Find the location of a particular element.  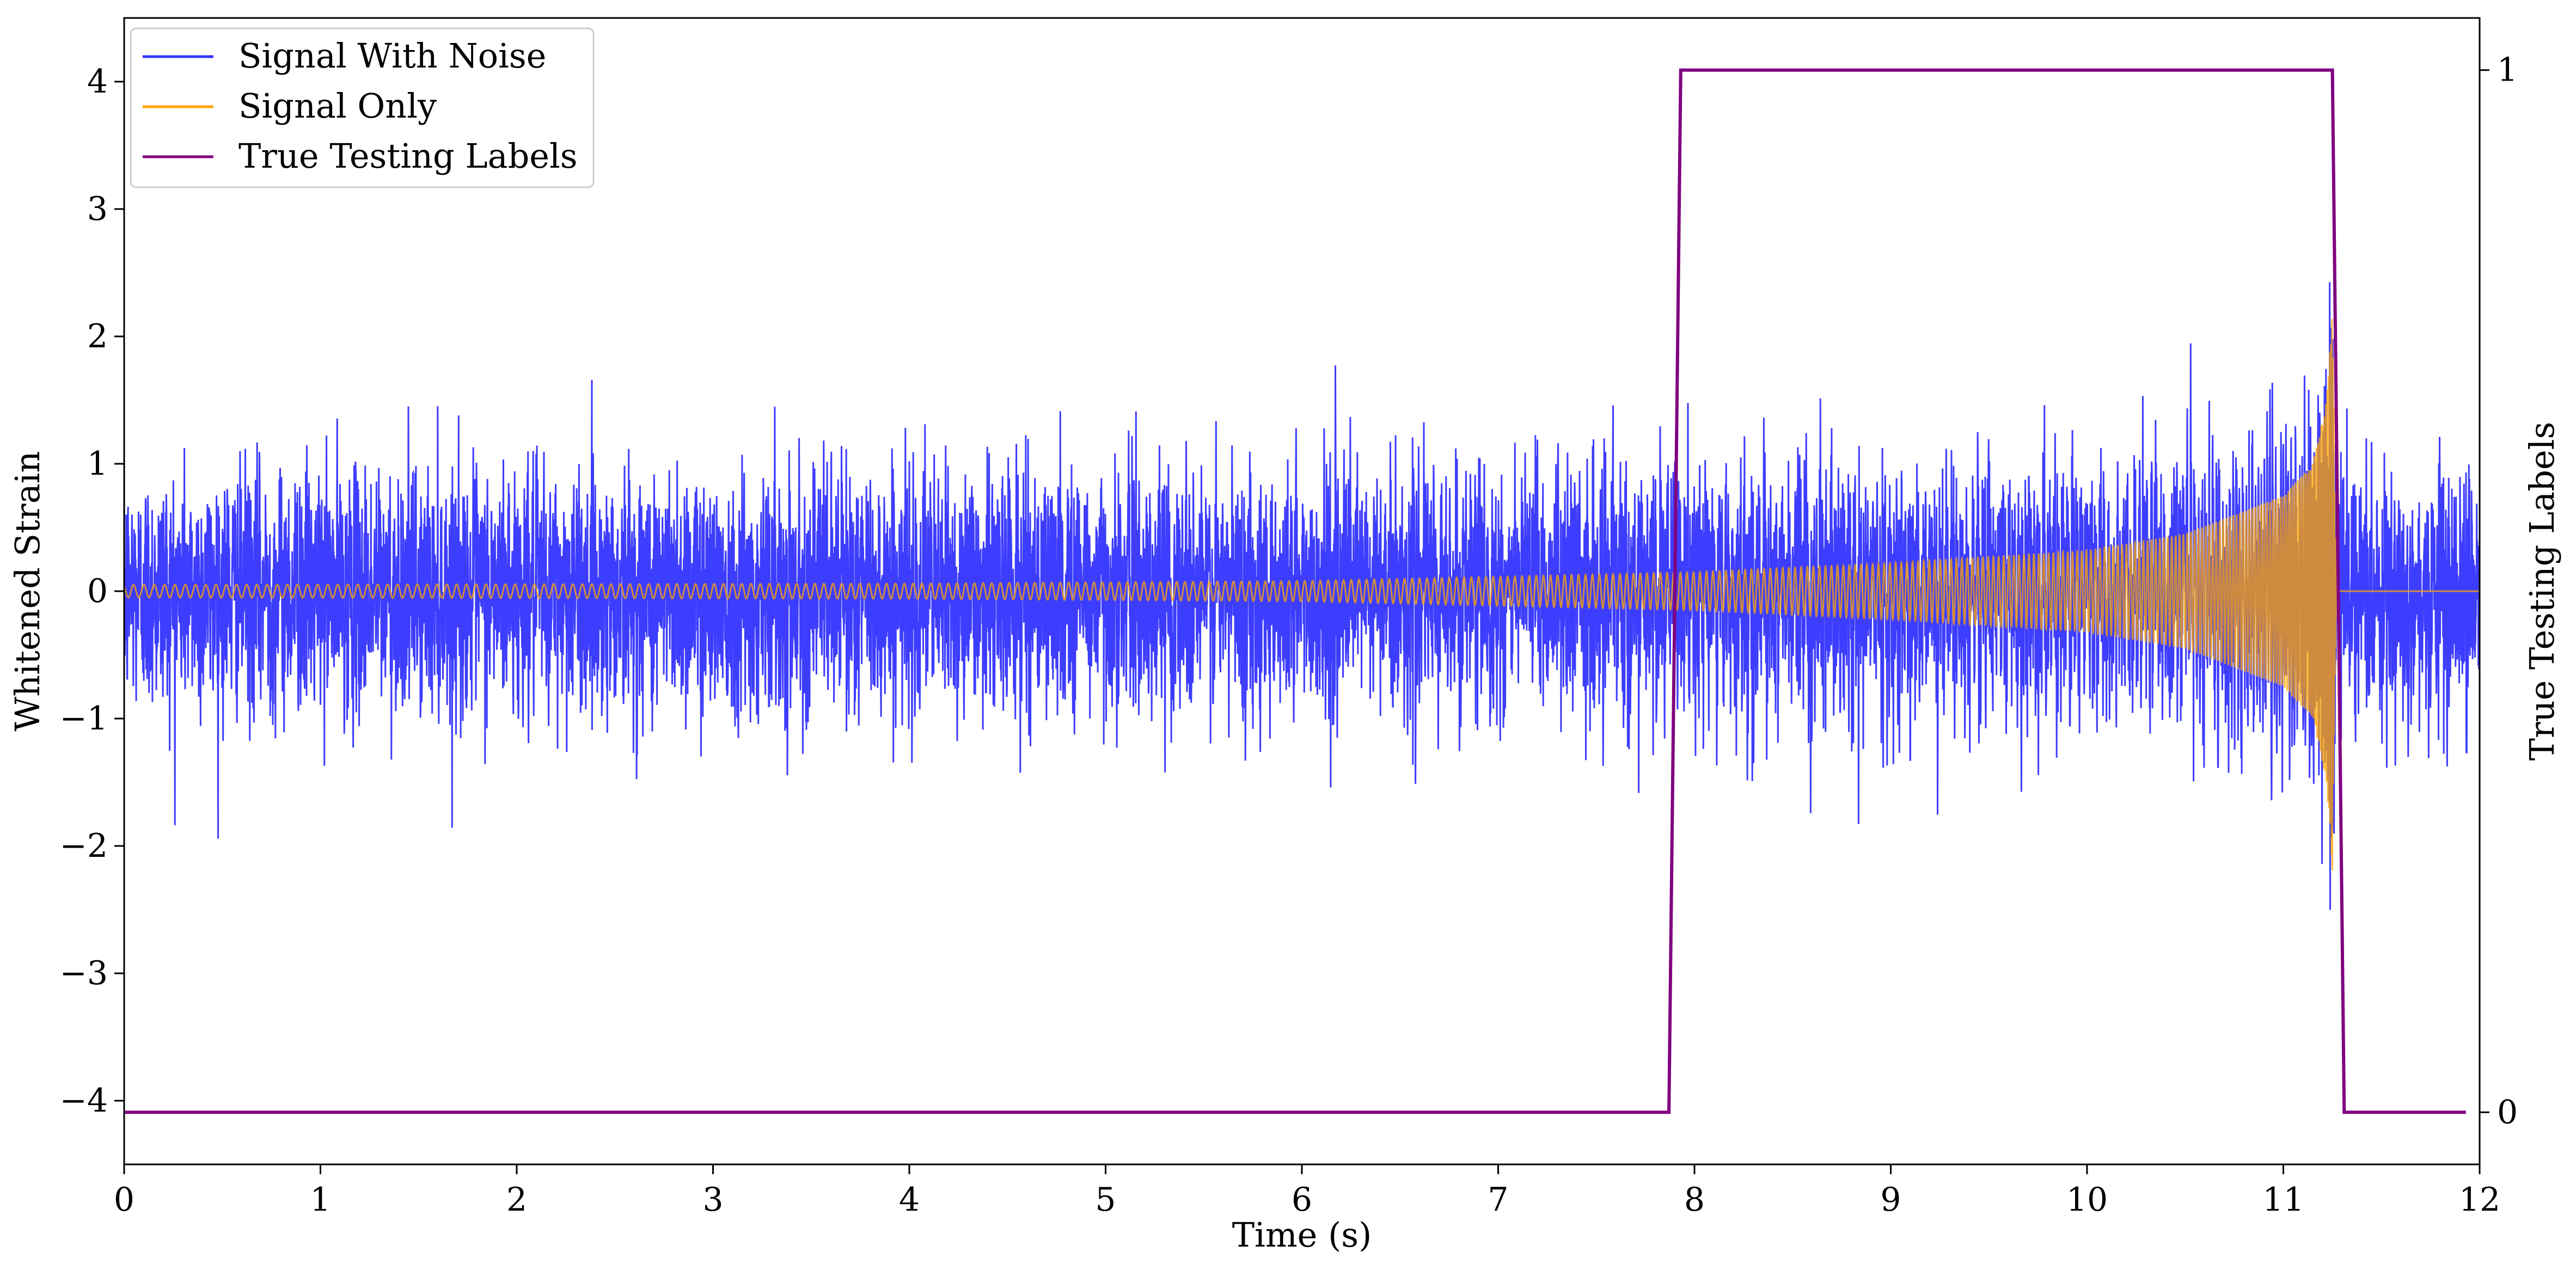

legend-label-signal-with-noise: Signal With Noise is located at coordinates (392, 56).